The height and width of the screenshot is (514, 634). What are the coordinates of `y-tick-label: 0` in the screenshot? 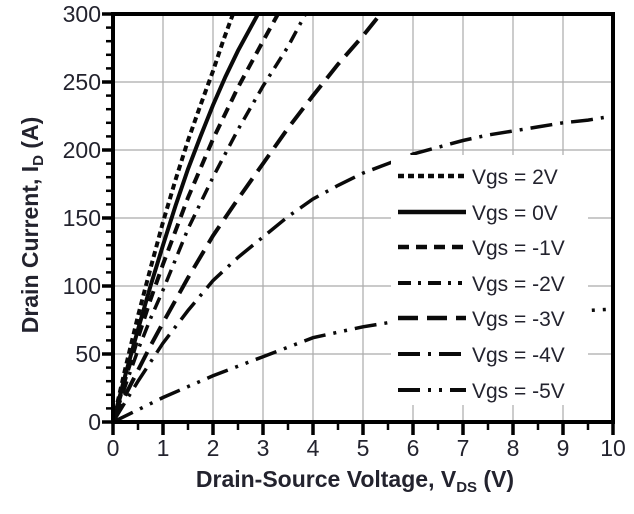 It's located at (94, 422).